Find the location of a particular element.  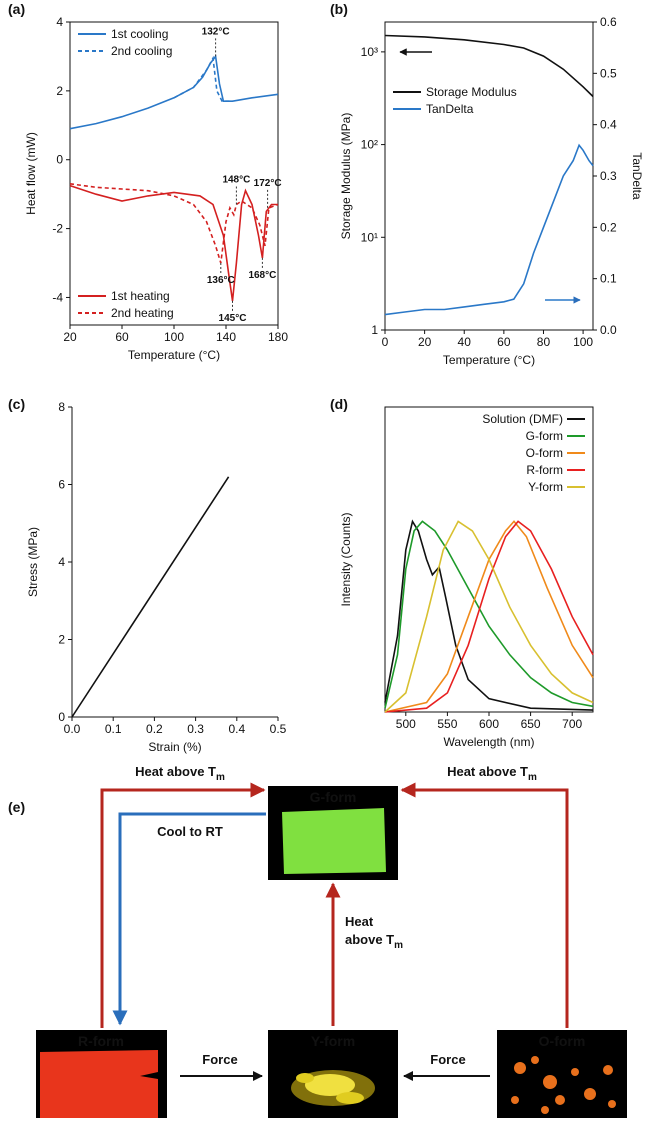

y2-tick-label: 0.6 is located at coordinates (608, 22).